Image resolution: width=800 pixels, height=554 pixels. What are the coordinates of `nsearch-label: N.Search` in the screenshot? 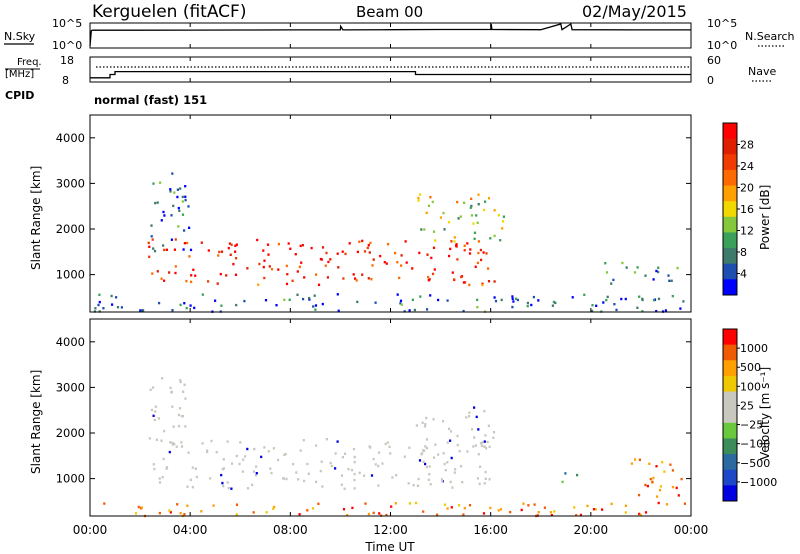 It's located at (770, 36).